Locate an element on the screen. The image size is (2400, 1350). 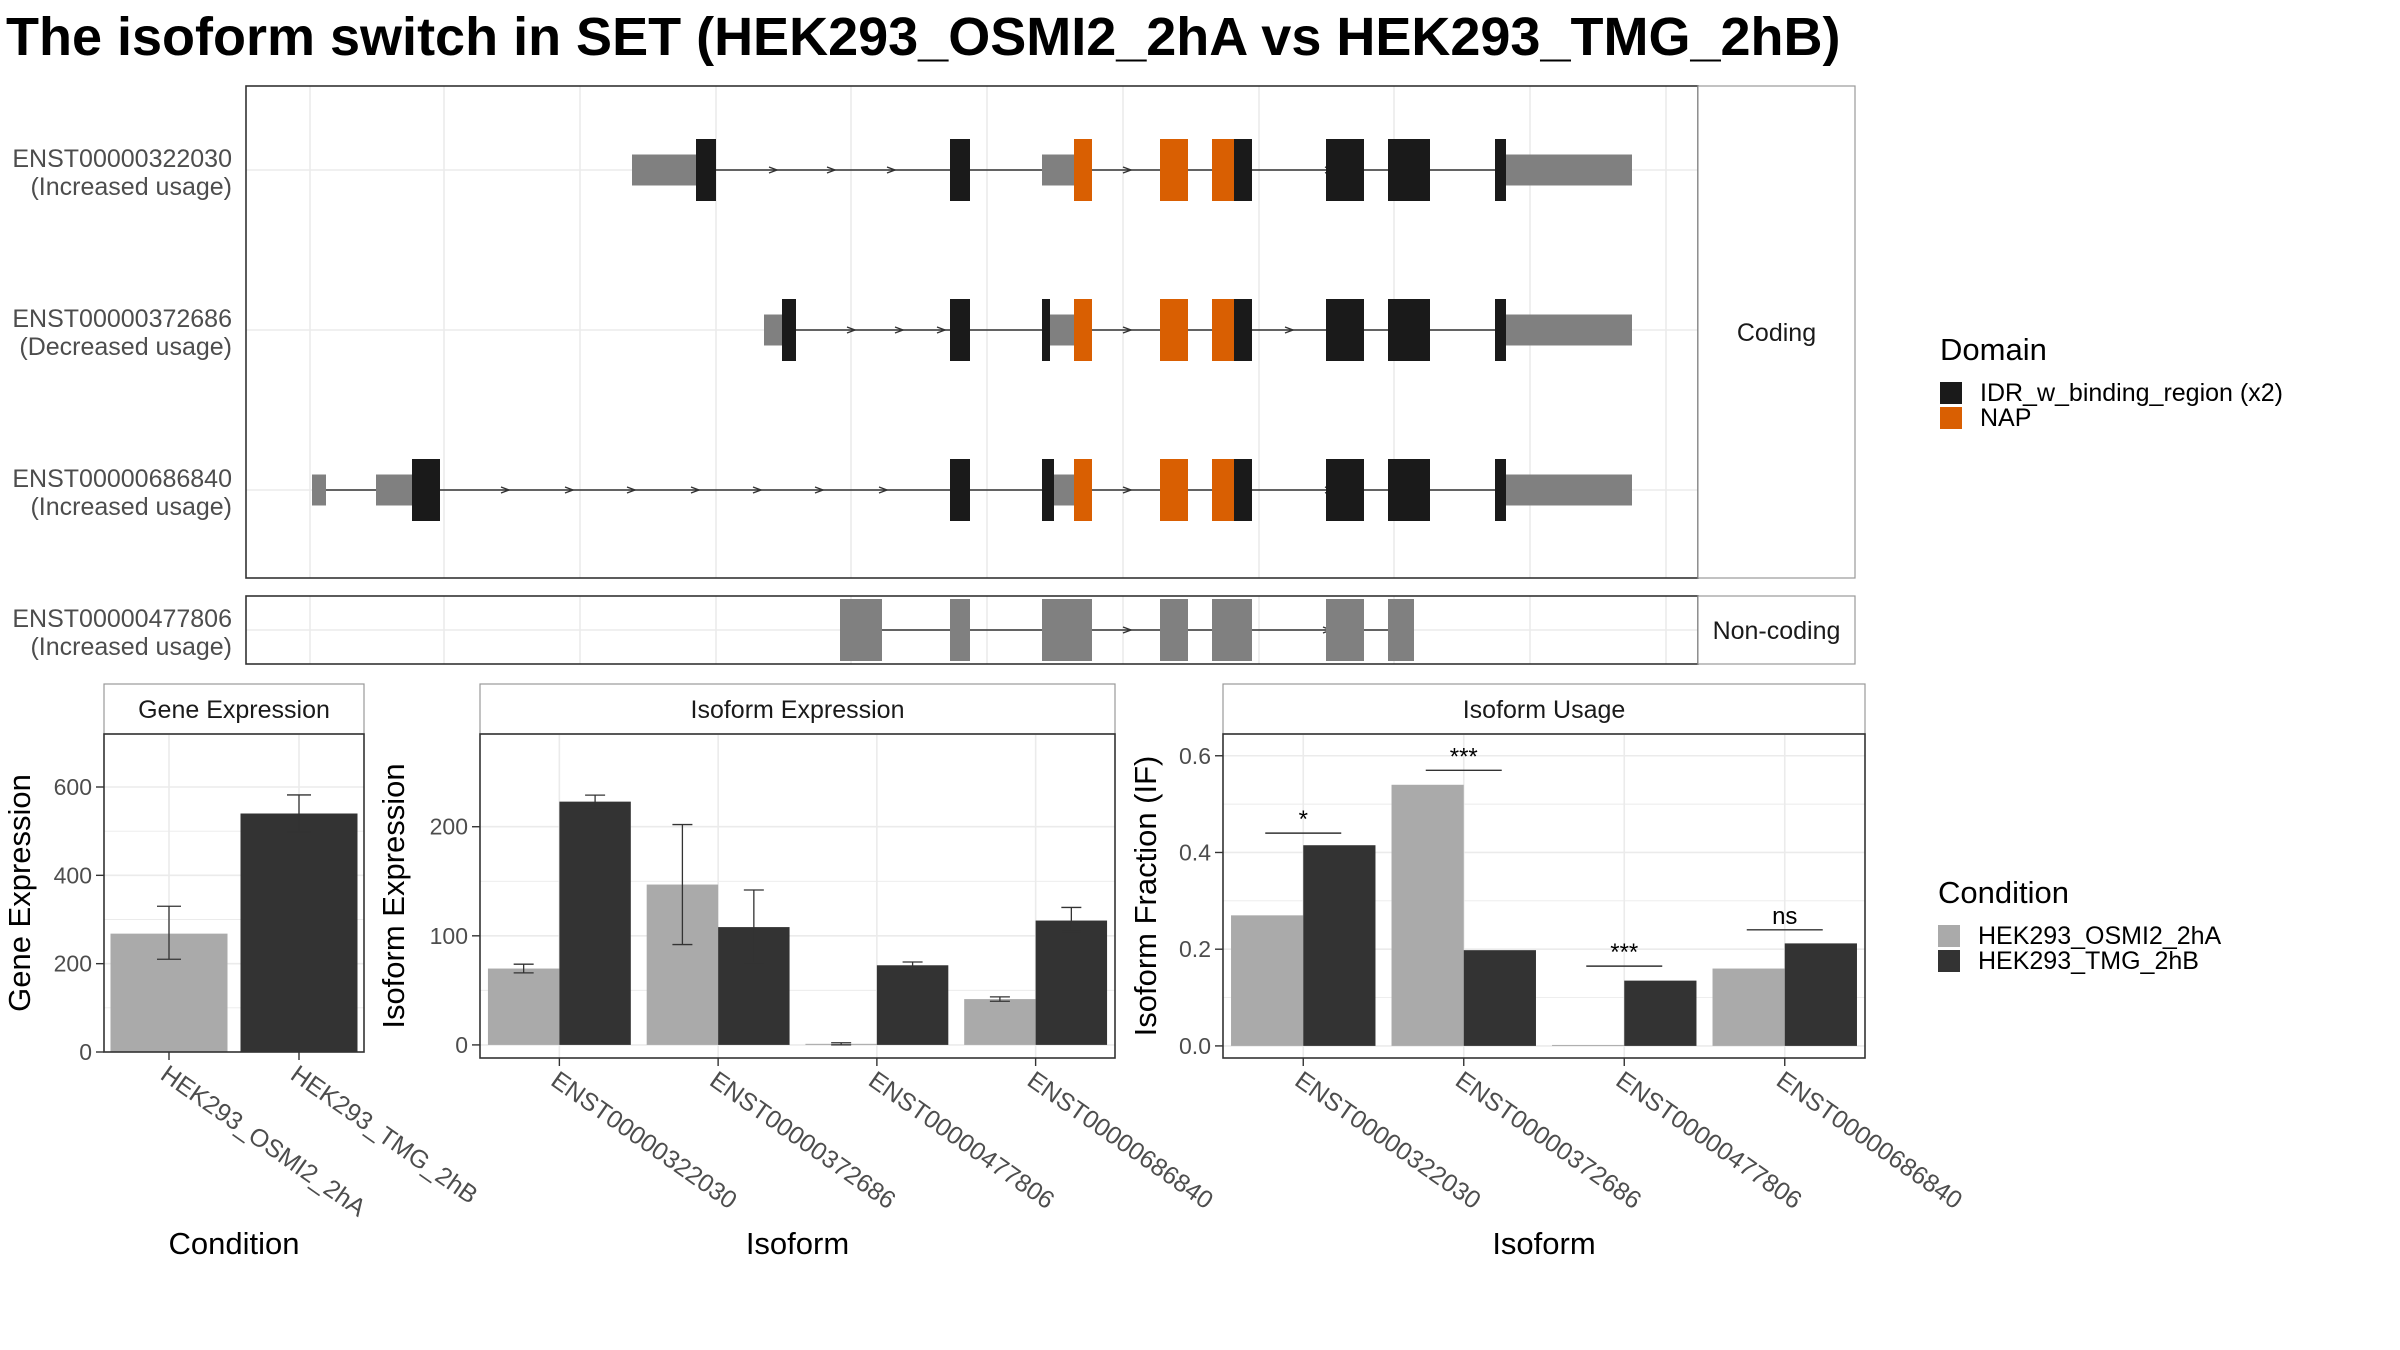
chart-title: Isoform Usage is located at coordinates (1544, 710).